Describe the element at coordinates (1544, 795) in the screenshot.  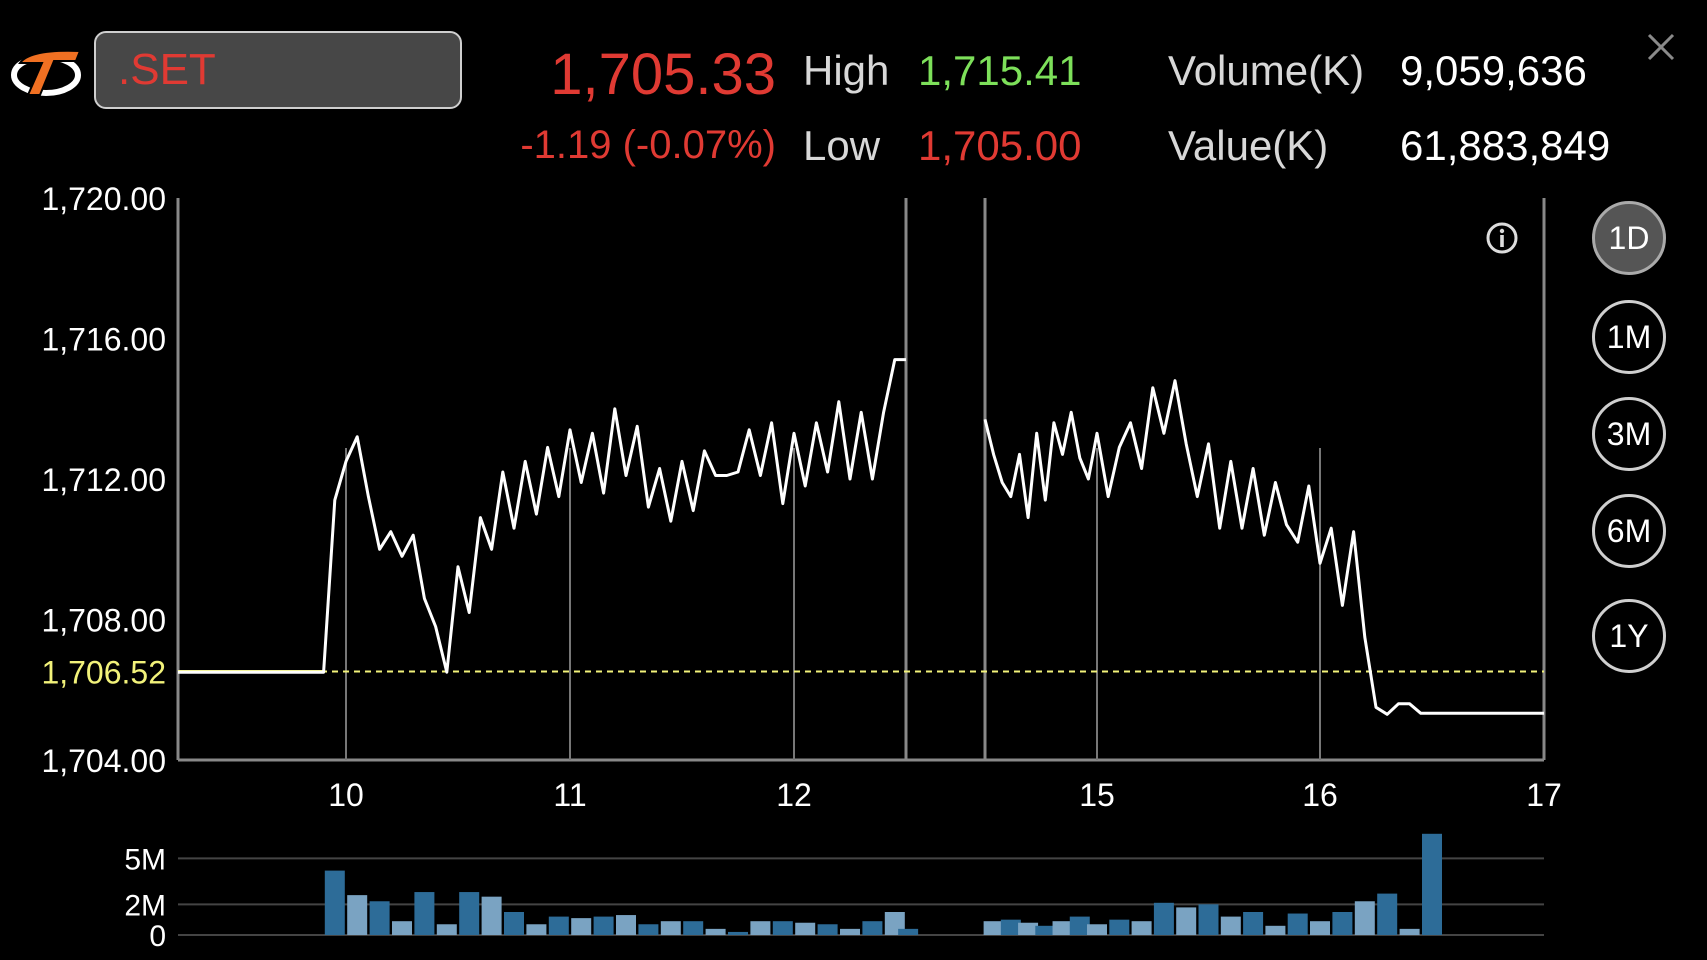
I see `x-tick-label: 17` at that location.